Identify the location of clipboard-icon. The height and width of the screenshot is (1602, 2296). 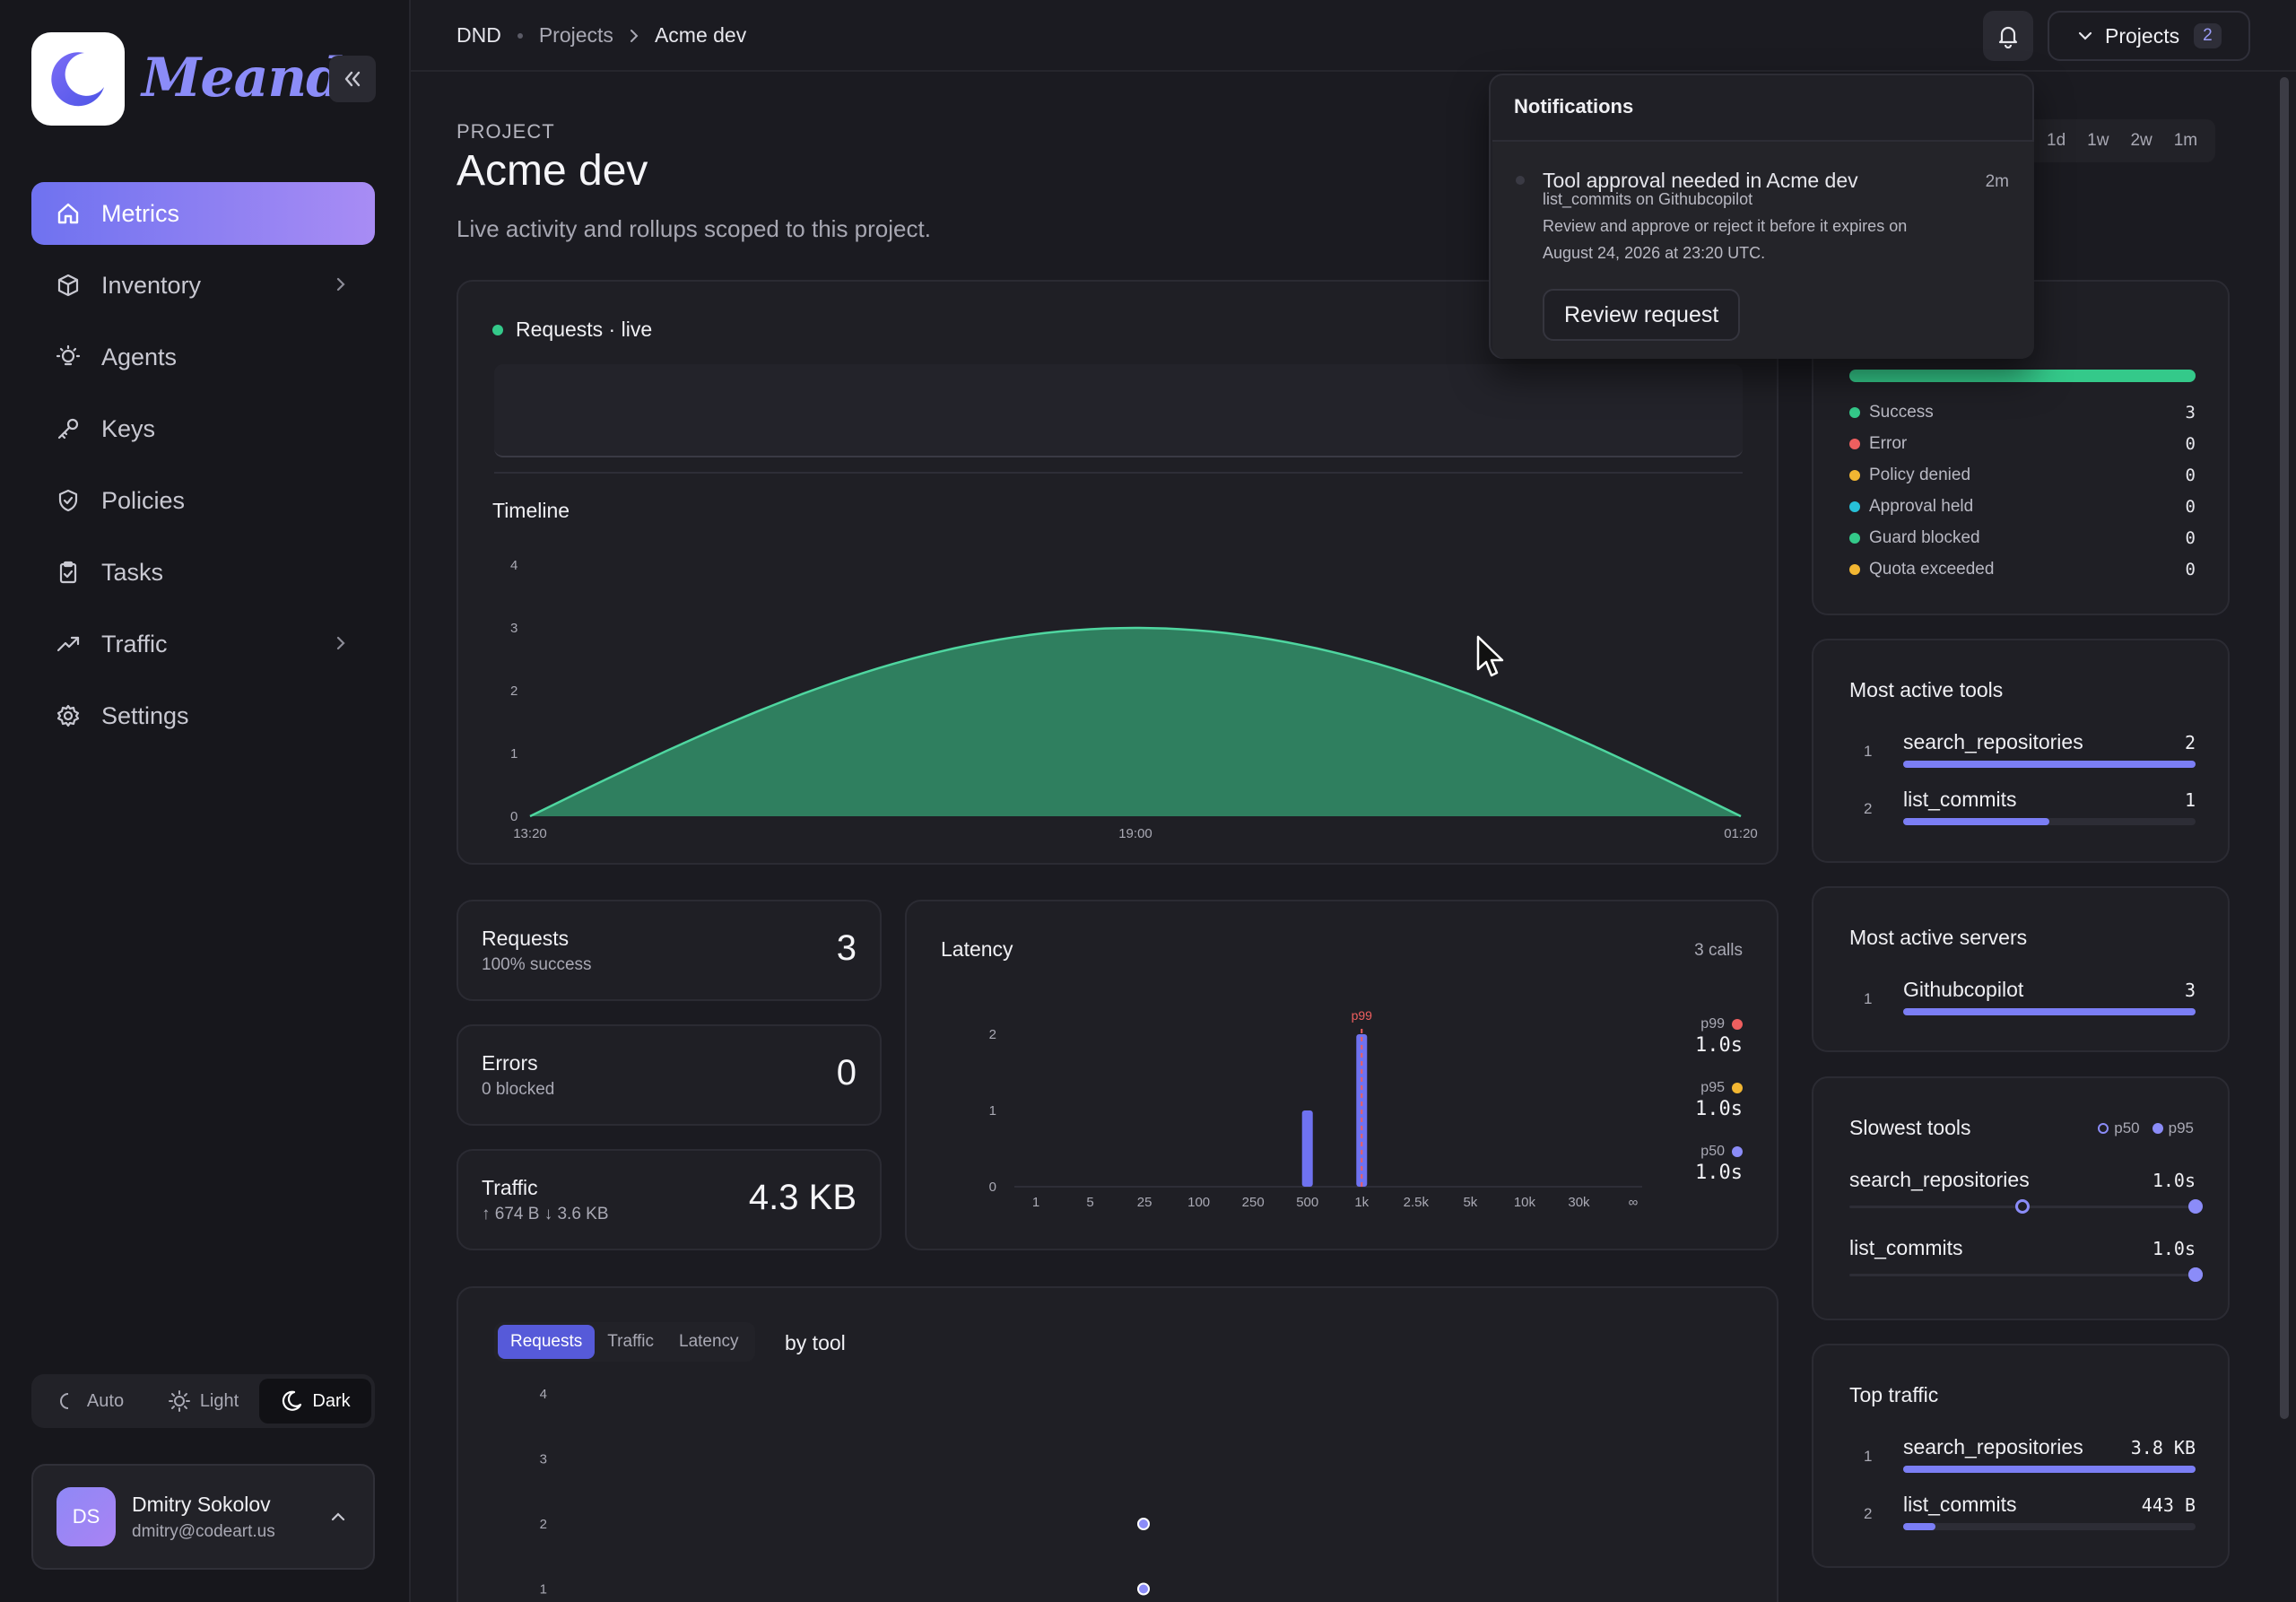
(68, 572).